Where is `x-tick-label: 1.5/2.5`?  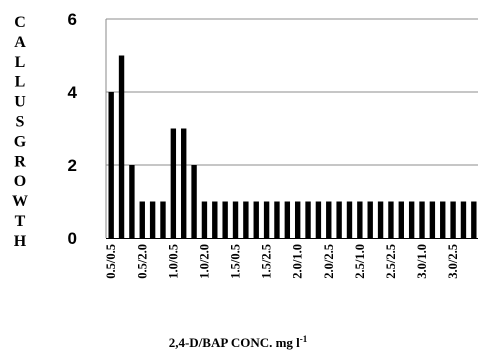 x-tick-label: 1.5/2.5 is located at coordinates (267, 261).